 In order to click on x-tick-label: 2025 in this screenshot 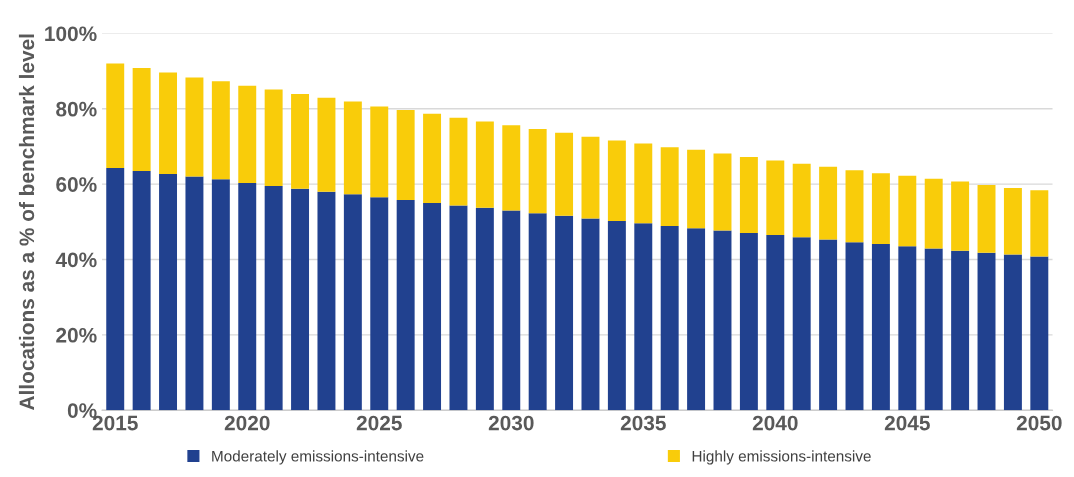, I will do `click(379, 423)`.